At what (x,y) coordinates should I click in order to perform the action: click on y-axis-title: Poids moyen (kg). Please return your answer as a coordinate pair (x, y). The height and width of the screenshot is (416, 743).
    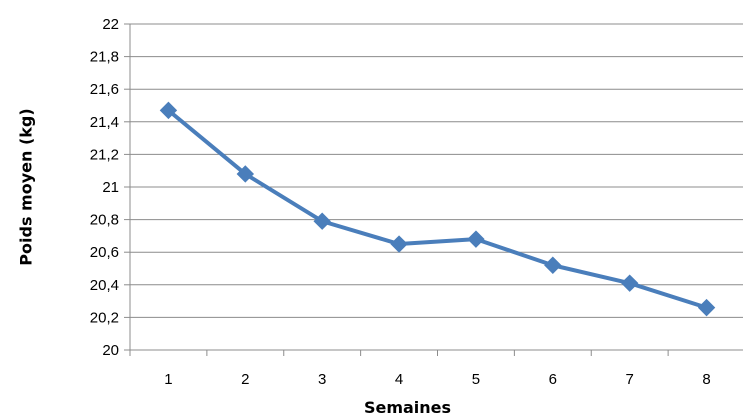
    Looking at the image, I should click on (26, 186).